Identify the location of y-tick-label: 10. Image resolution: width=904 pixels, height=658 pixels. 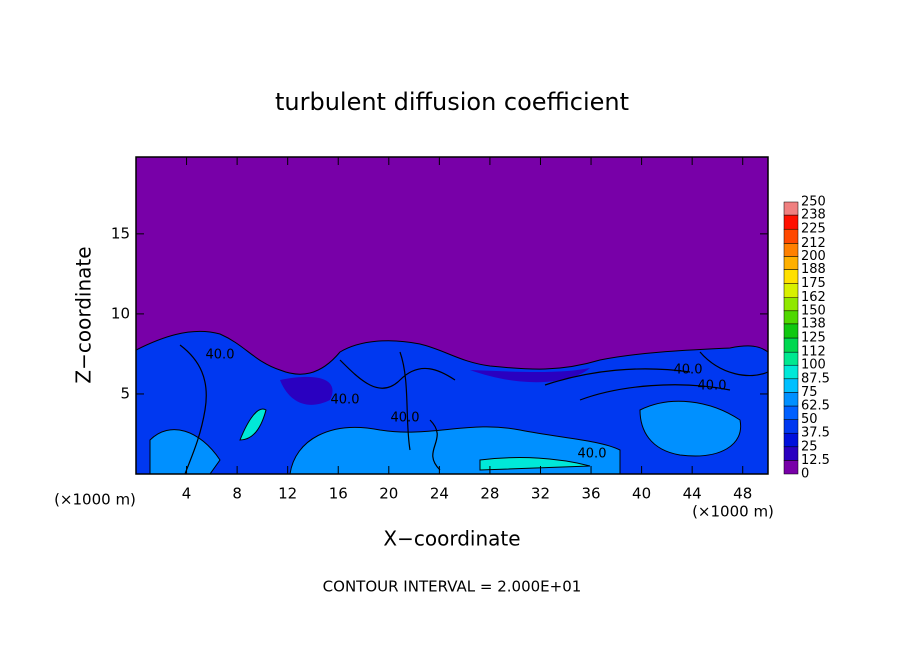
(120, 313).